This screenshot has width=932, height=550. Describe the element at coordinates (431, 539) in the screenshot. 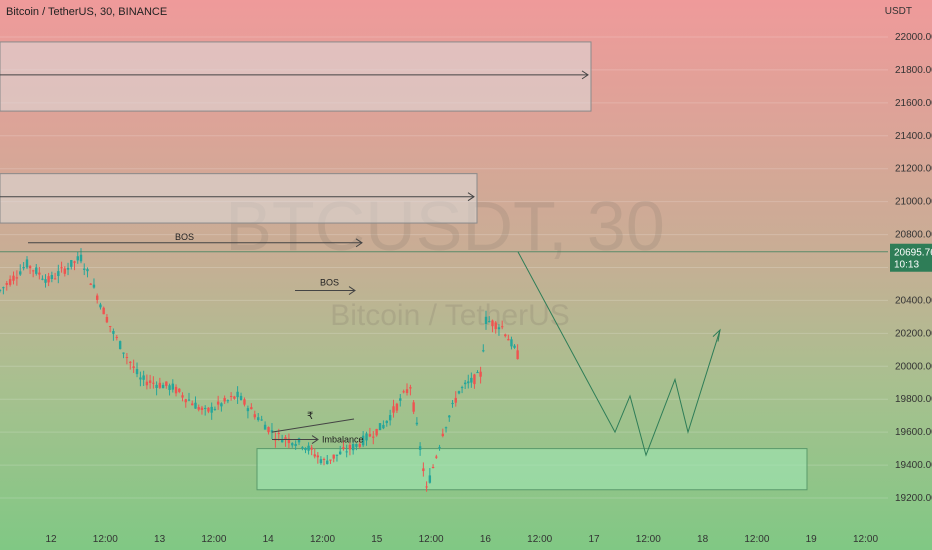

I see `x-tick-7: 12:00` at that location.